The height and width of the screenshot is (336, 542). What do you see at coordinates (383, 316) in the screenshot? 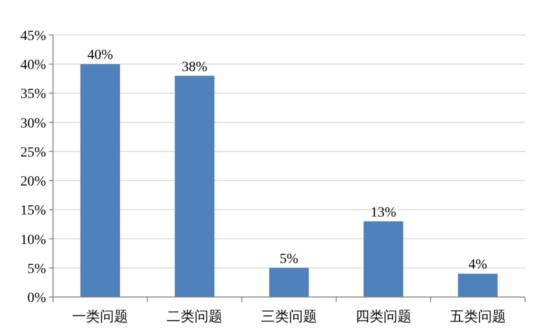
I see `x-tick-label: 四类问题` at bounding box center [383, 316].